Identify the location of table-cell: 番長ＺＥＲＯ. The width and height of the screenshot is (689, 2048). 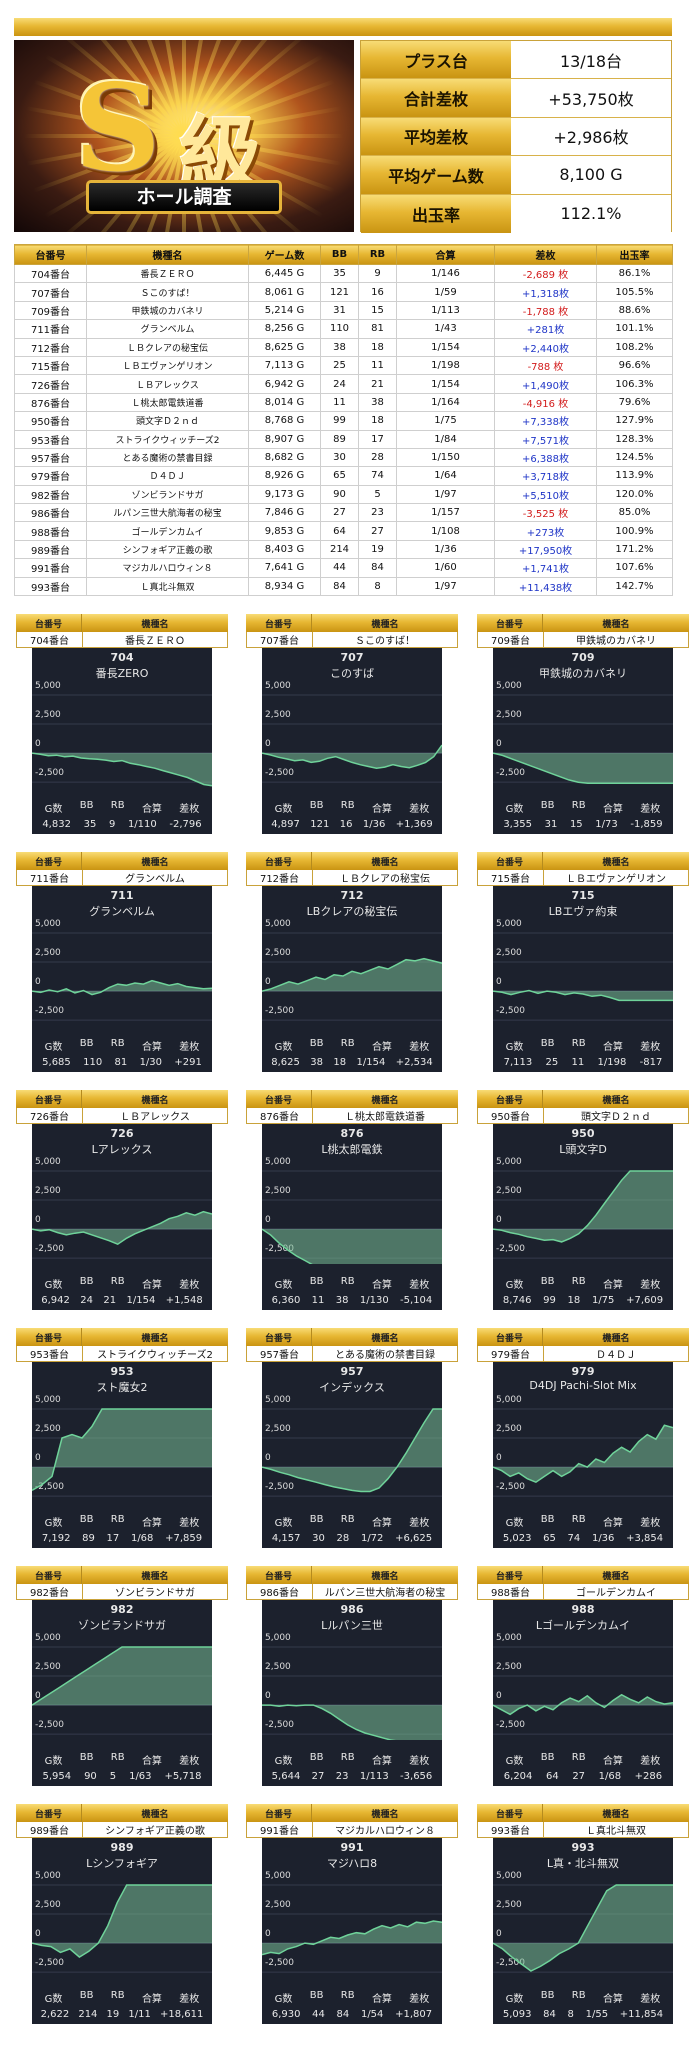
(167, 273).